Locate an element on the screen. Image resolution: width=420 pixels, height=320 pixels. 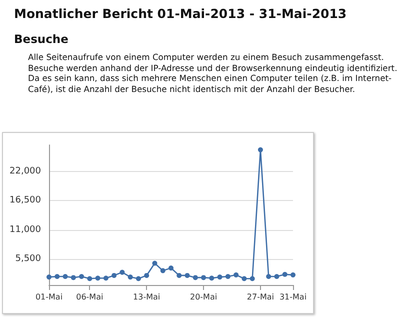
chart-subtitle: Besuche is located at coordinates (41, 39).